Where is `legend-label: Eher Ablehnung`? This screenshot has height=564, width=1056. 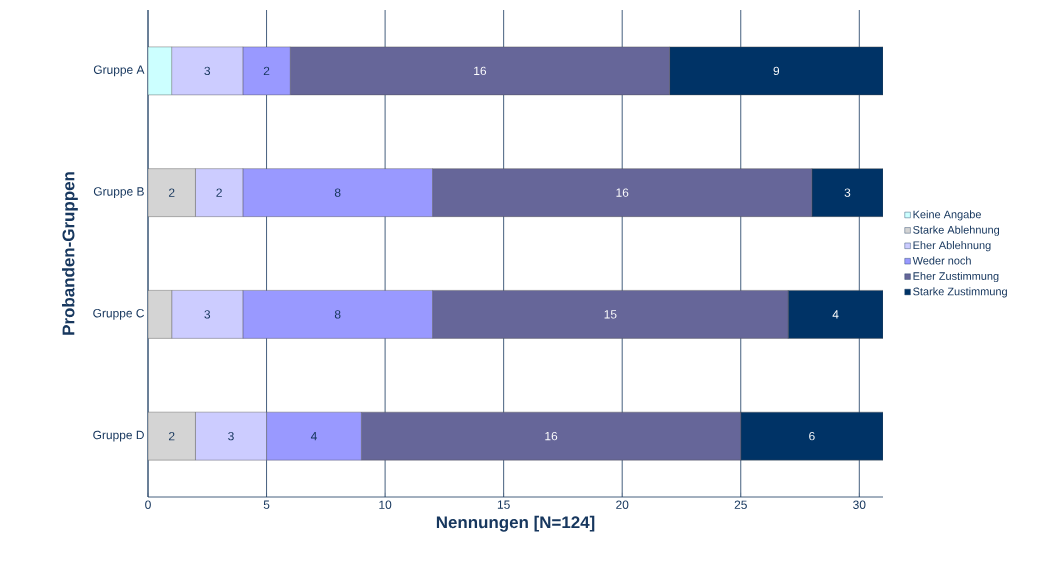 legend-label: Eher Ablehnung is located at coordinates (952, 246).